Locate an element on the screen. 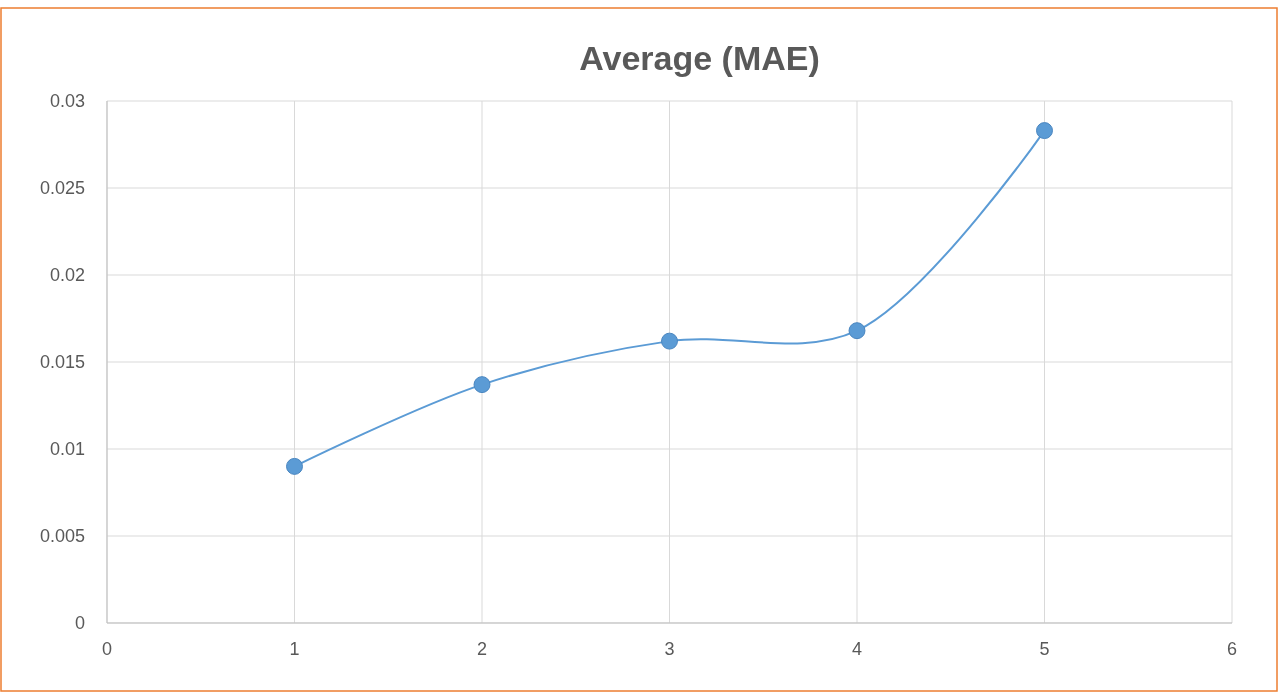 This screenshot has height=692, width=1278. y-tick-label: 0 is located at coordinates (79, 623).